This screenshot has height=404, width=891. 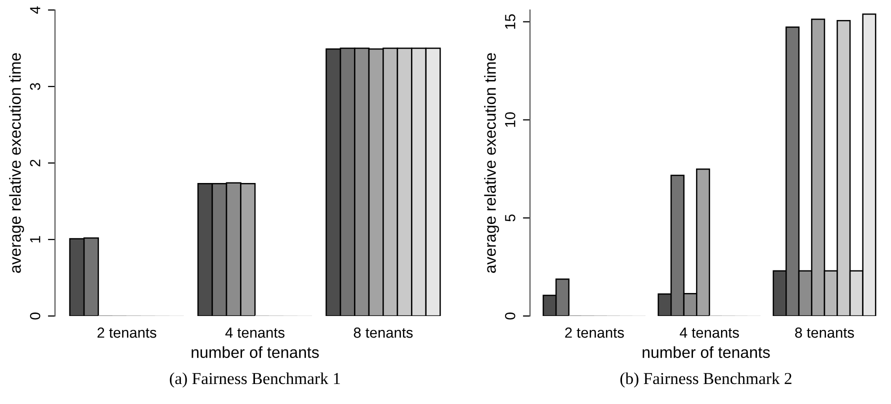 I want to click on y-tick-label: 1, so click(x=35, y=239).